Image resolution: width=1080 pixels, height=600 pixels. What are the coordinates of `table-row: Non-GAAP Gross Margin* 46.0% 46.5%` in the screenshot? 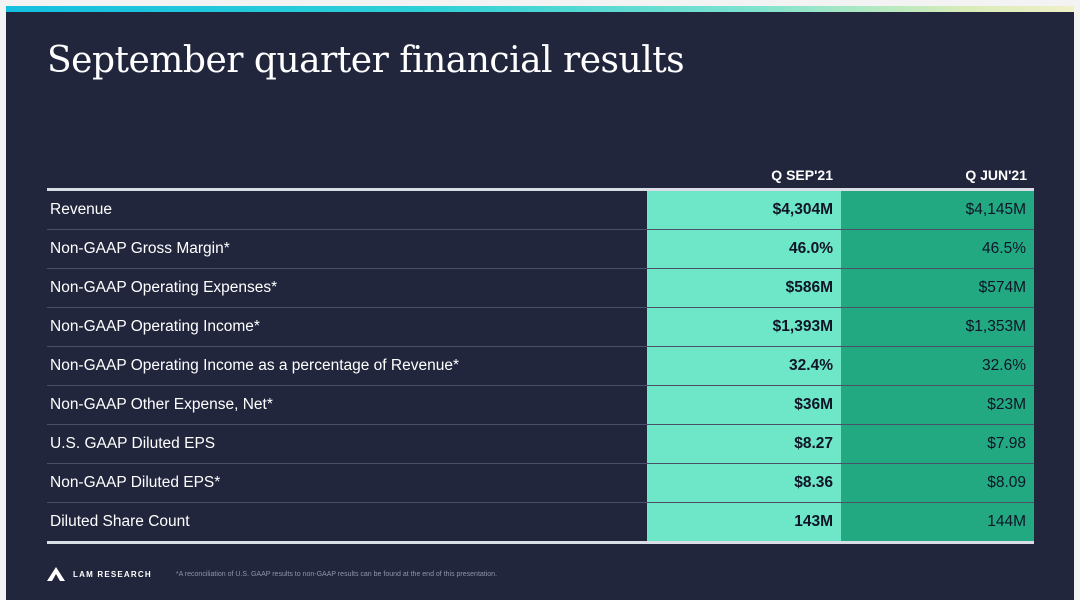 It's located at (540, 249).